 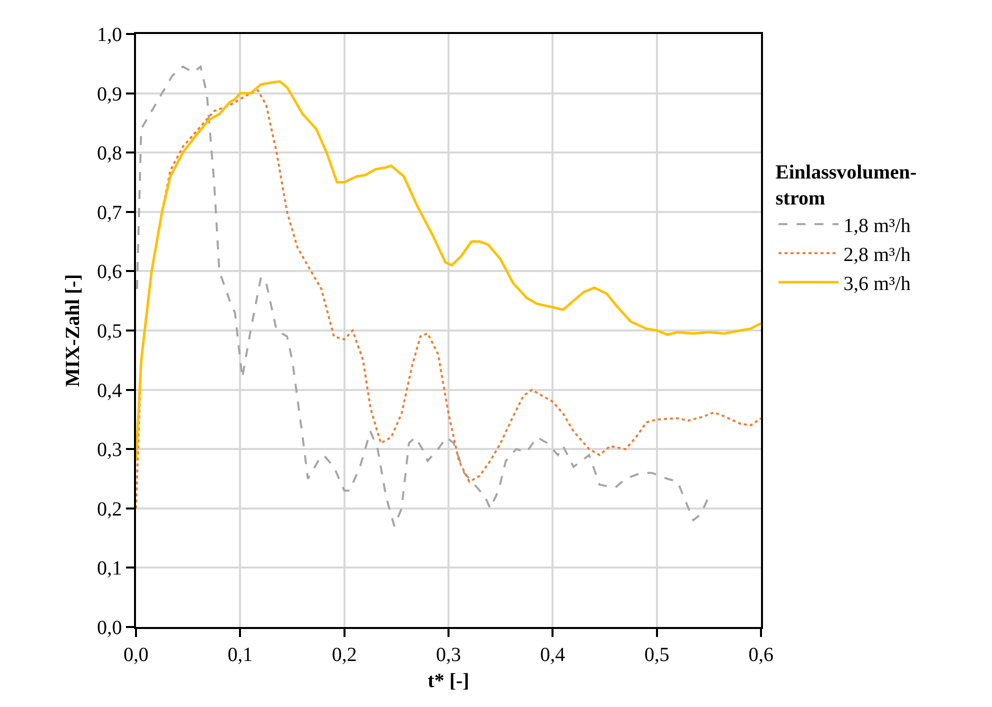 What do you see at coordinates (846, 186) in the screenshot?
I see `legend-title: Einlassvolumen- strom` at bounding box center [846, 186].